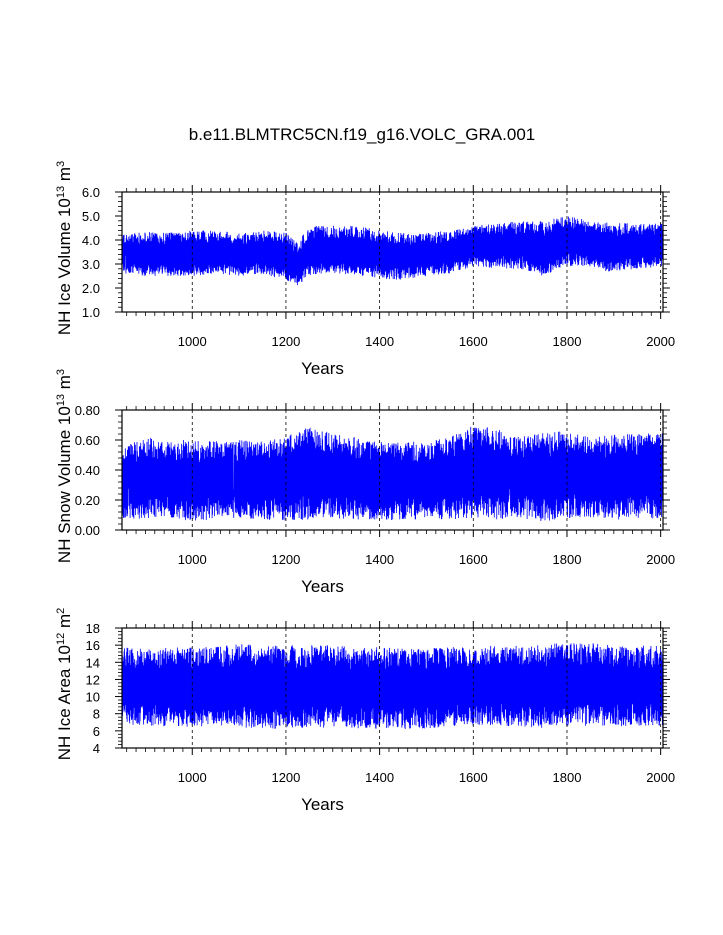 This screenshot has width=723, height=935. Describe the element at coordinates (61, 639) in the screenshot. I see `y-label-exponent: 12` at that location.